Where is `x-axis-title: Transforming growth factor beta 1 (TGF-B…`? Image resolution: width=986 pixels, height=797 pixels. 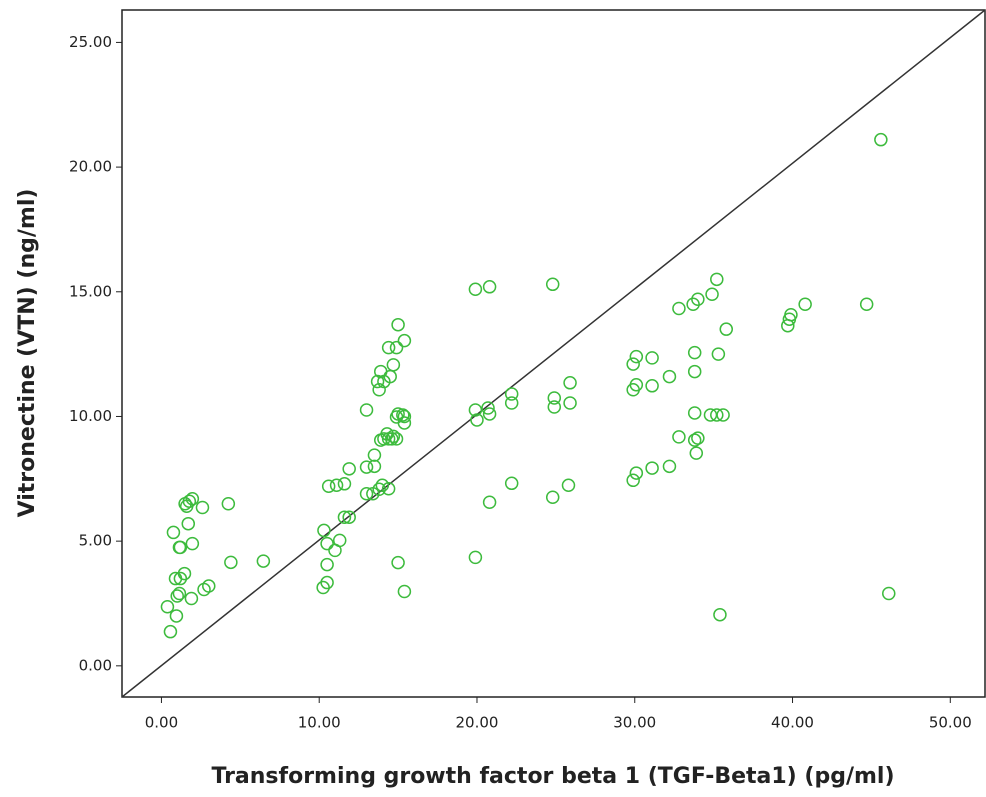 x-axis-title: Transforming growth factor beta 1 (TGF-B… is located at coordinates (552, 776).